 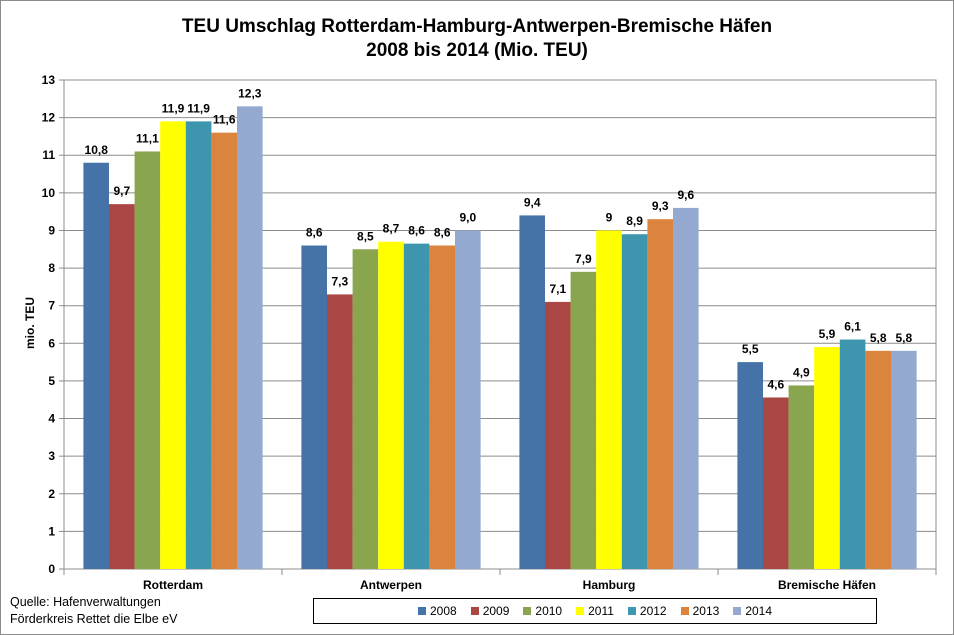 I want to click on data-label: 8,7, so click(x=391, y=229).